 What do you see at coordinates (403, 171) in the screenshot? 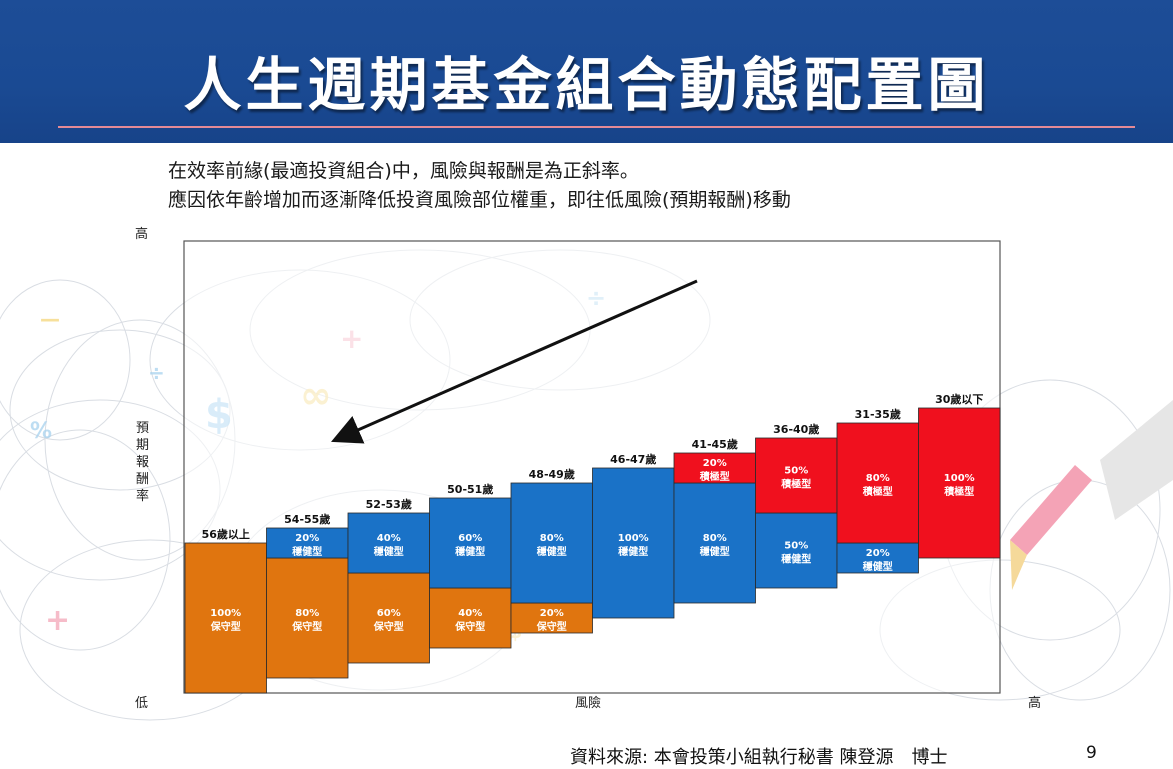
I see `intro-line-1: 在效率前緣(最適投資組合)中，風險與報酬是為正斜率。` at bounding box center [403, 171].